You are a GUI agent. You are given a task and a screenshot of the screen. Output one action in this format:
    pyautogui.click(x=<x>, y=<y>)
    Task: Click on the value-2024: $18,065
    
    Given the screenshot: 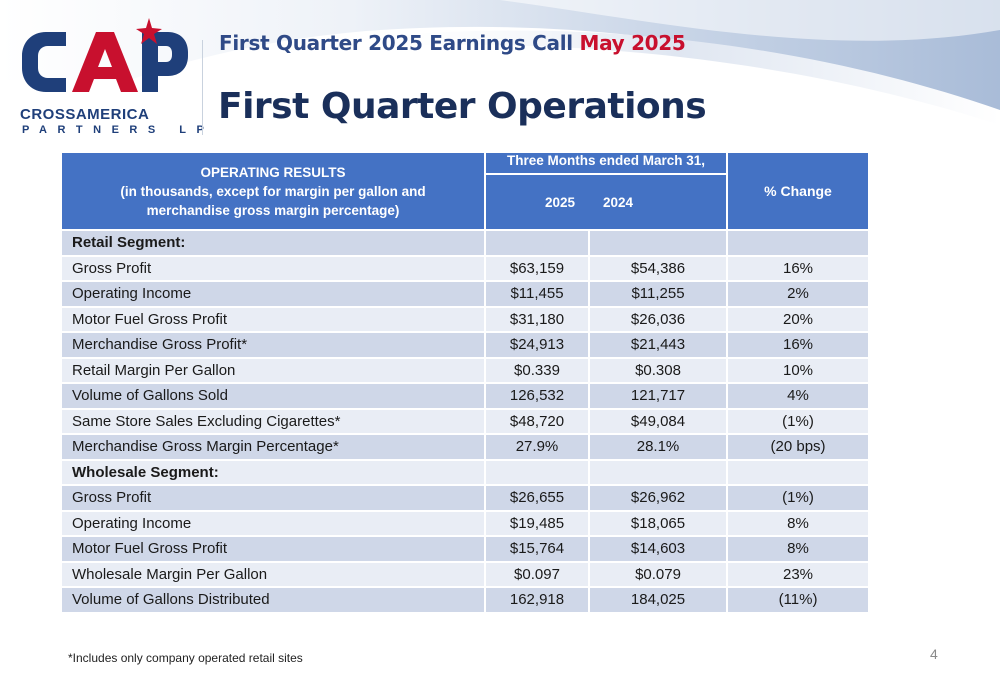 What is the action you would take?
    pyautogui.click(x=658, y=523)
    